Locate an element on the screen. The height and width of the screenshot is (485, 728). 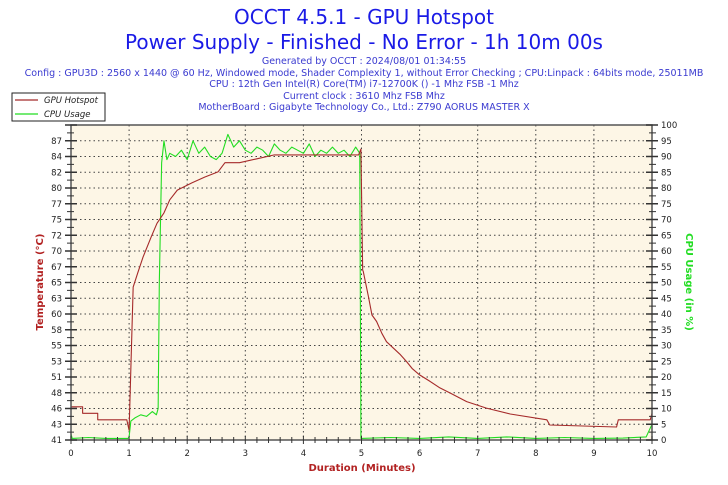
x-tick-label: 1 is located at coordinates (128, 454).